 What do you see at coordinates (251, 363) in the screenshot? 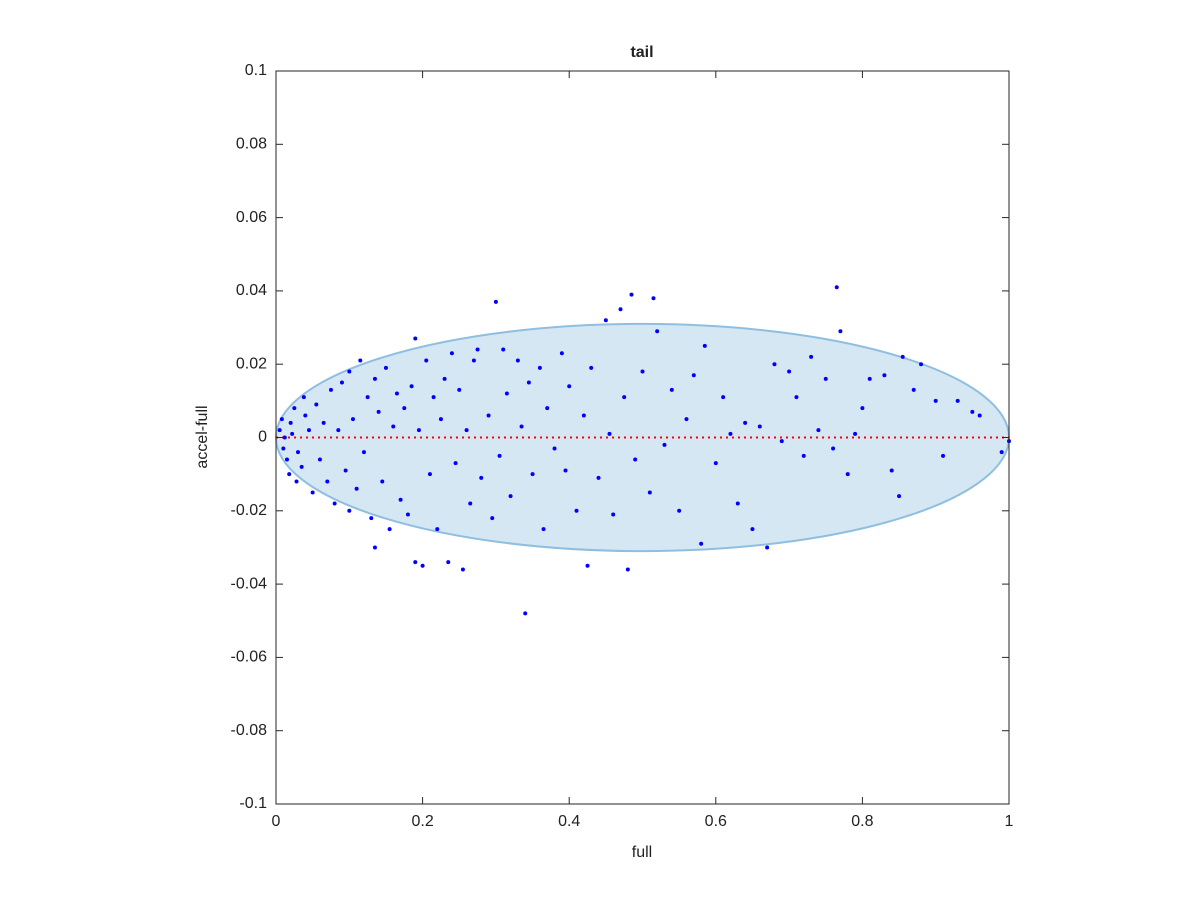
I see `y-tick-label: 0.02` at bounding box center [251, 363].